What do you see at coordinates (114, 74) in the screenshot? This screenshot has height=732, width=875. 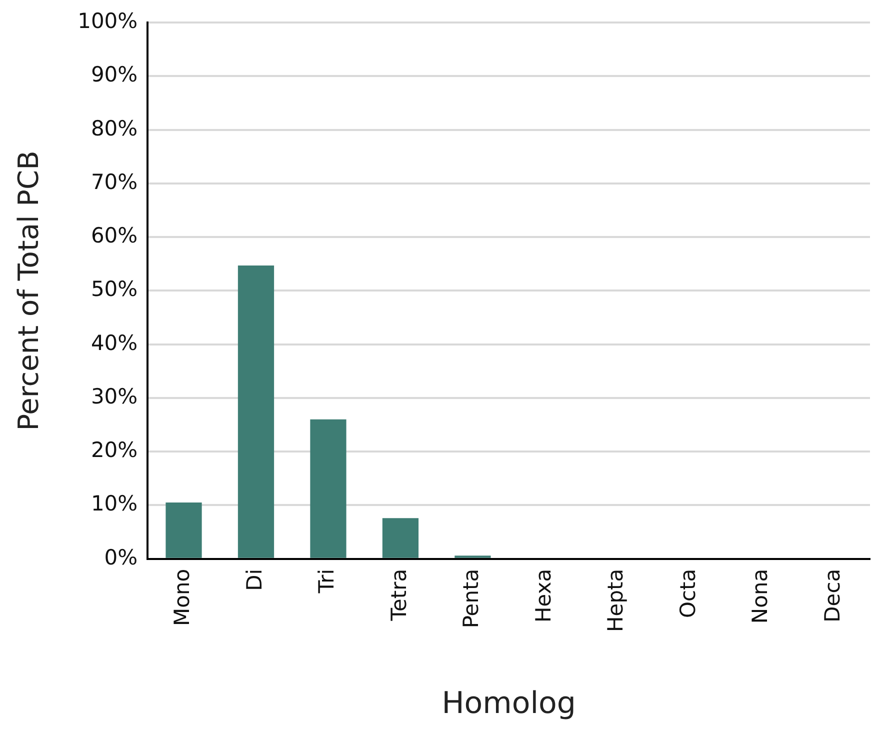 I see `y-tick-label: 90%` at bounding box center [114, 74].